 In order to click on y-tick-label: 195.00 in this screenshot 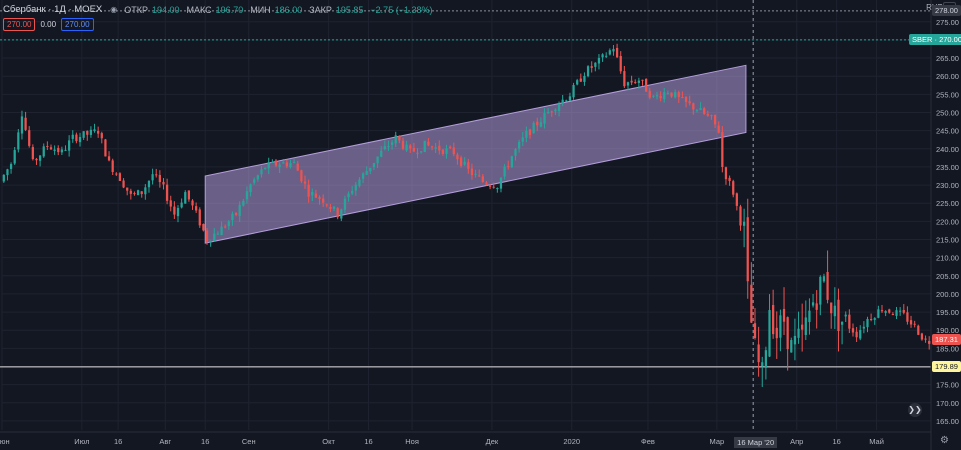, I will do `click(947, 312)`.